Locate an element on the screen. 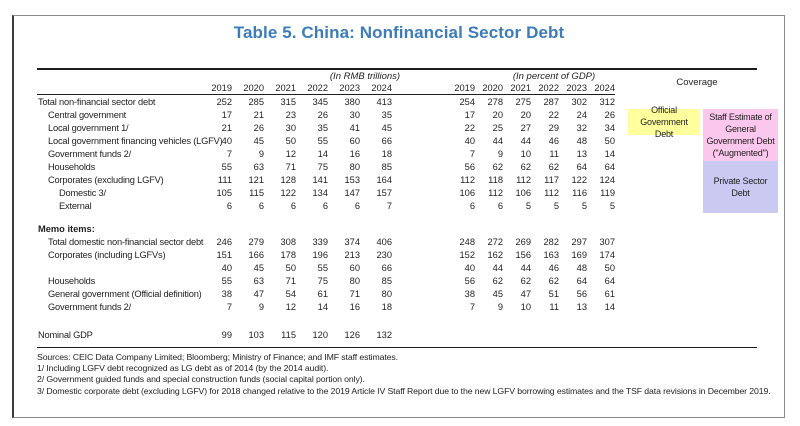 Image resolution: width=800 pixels, height=426 pixels. gdp-value: 124 is located at coordinates (607, 180).